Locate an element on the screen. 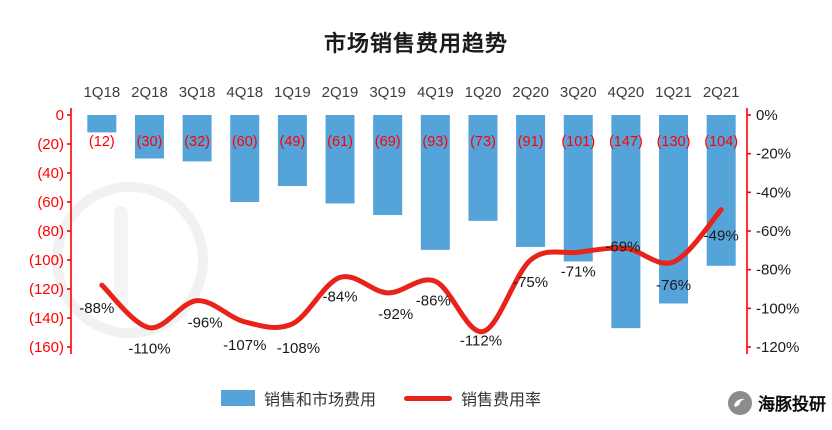 The image size is (832, 430). rate-value-label: -110% is located at coordinates (149, 349).